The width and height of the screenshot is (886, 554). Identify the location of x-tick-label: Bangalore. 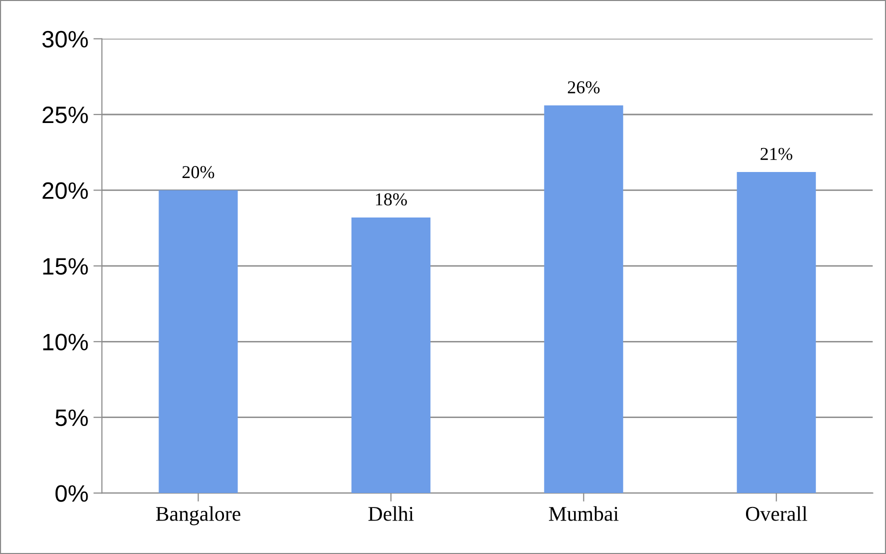
(198, 516).